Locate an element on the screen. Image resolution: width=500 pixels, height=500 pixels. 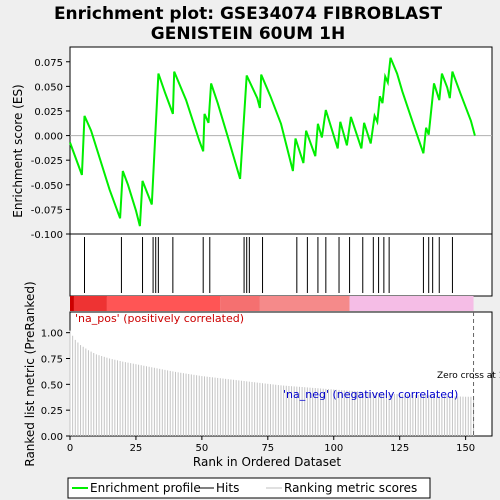
rank-ytick-label: 1.00 is located at coordinates (52, 334).